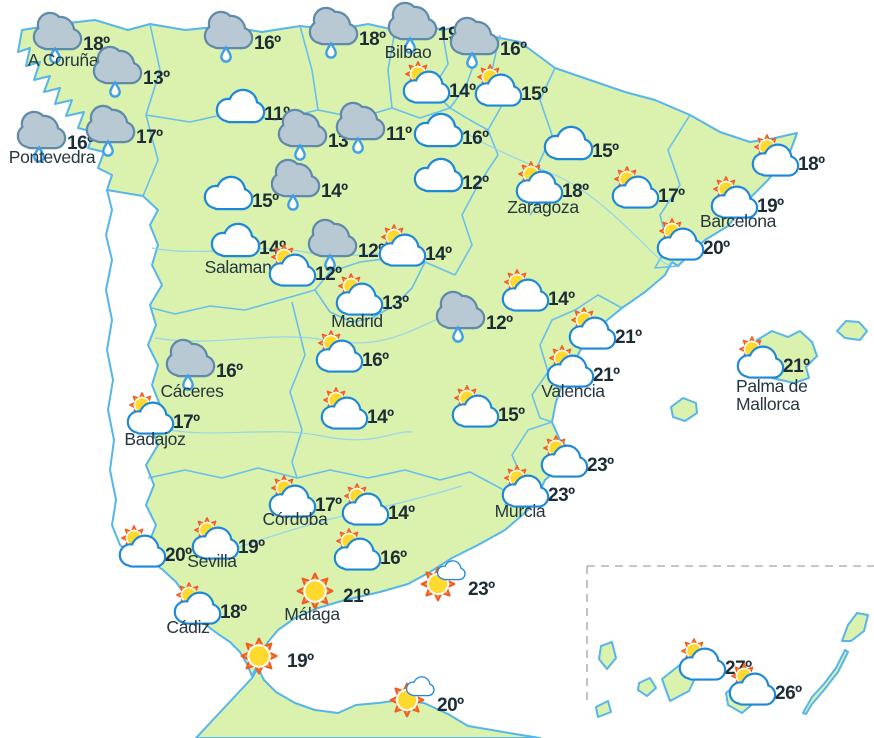  Describe the element at coordinates (207, 609) in the screenshot. I see `weather-station-c-diz: 18º Cádiz` at that location.